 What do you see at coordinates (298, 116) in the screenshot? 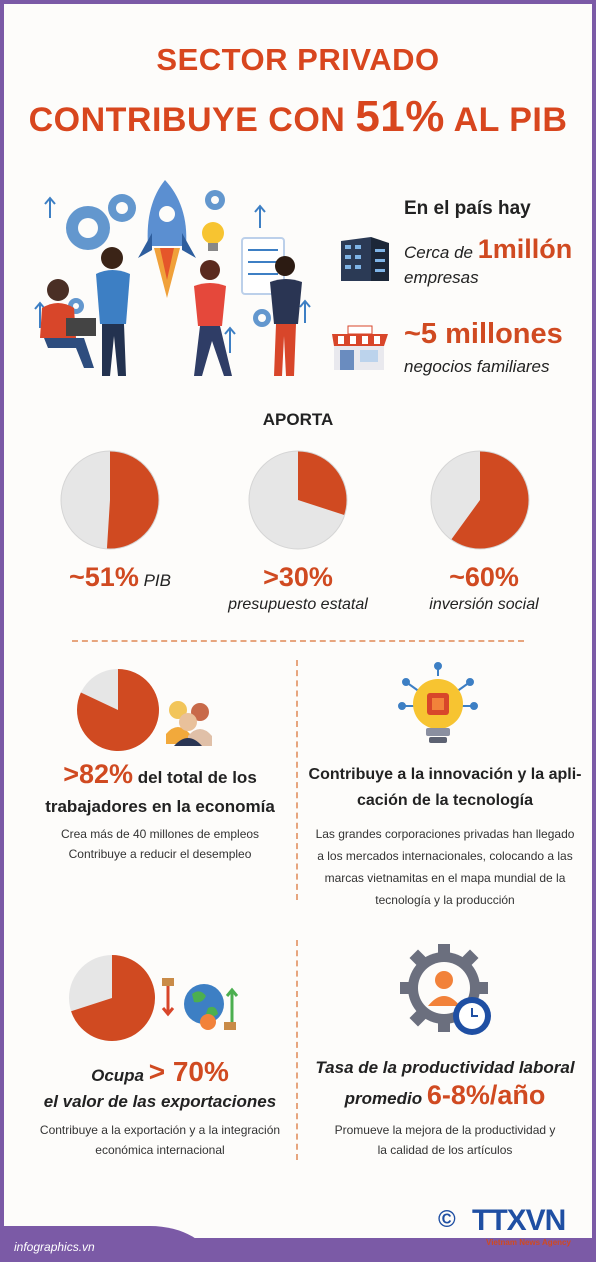
I see `title-line-2: CONTRIBUYE CON 51% AL PIB` at bounding box center [298, 116].